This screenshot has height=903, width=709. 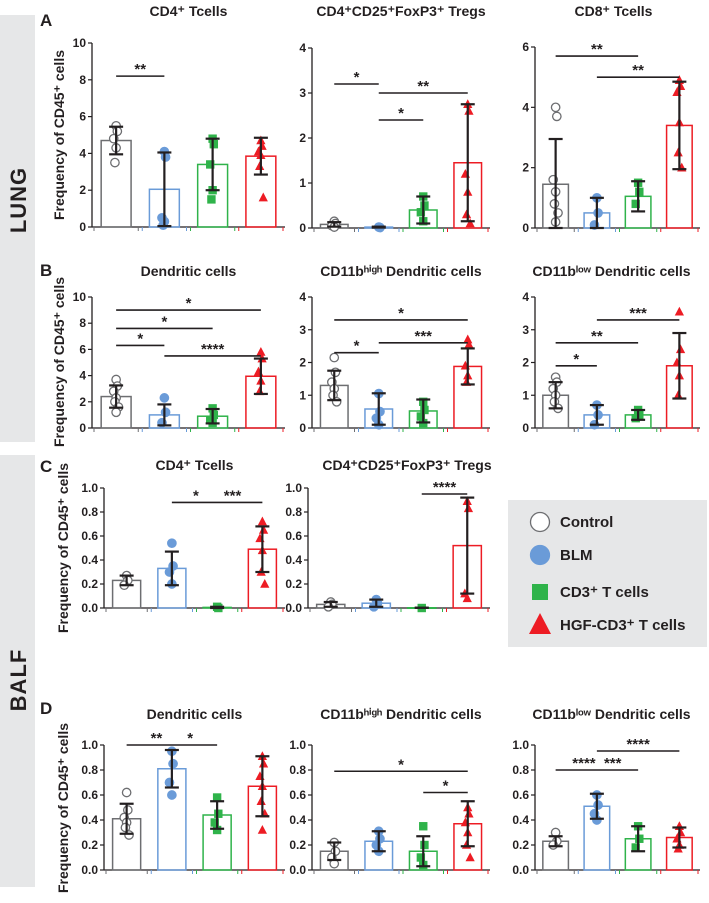 What do you see at coordinates (604, 592) in the screenshot?
I see `legend-label: CD3⁺ T cells` at bounding box center [604, 592].